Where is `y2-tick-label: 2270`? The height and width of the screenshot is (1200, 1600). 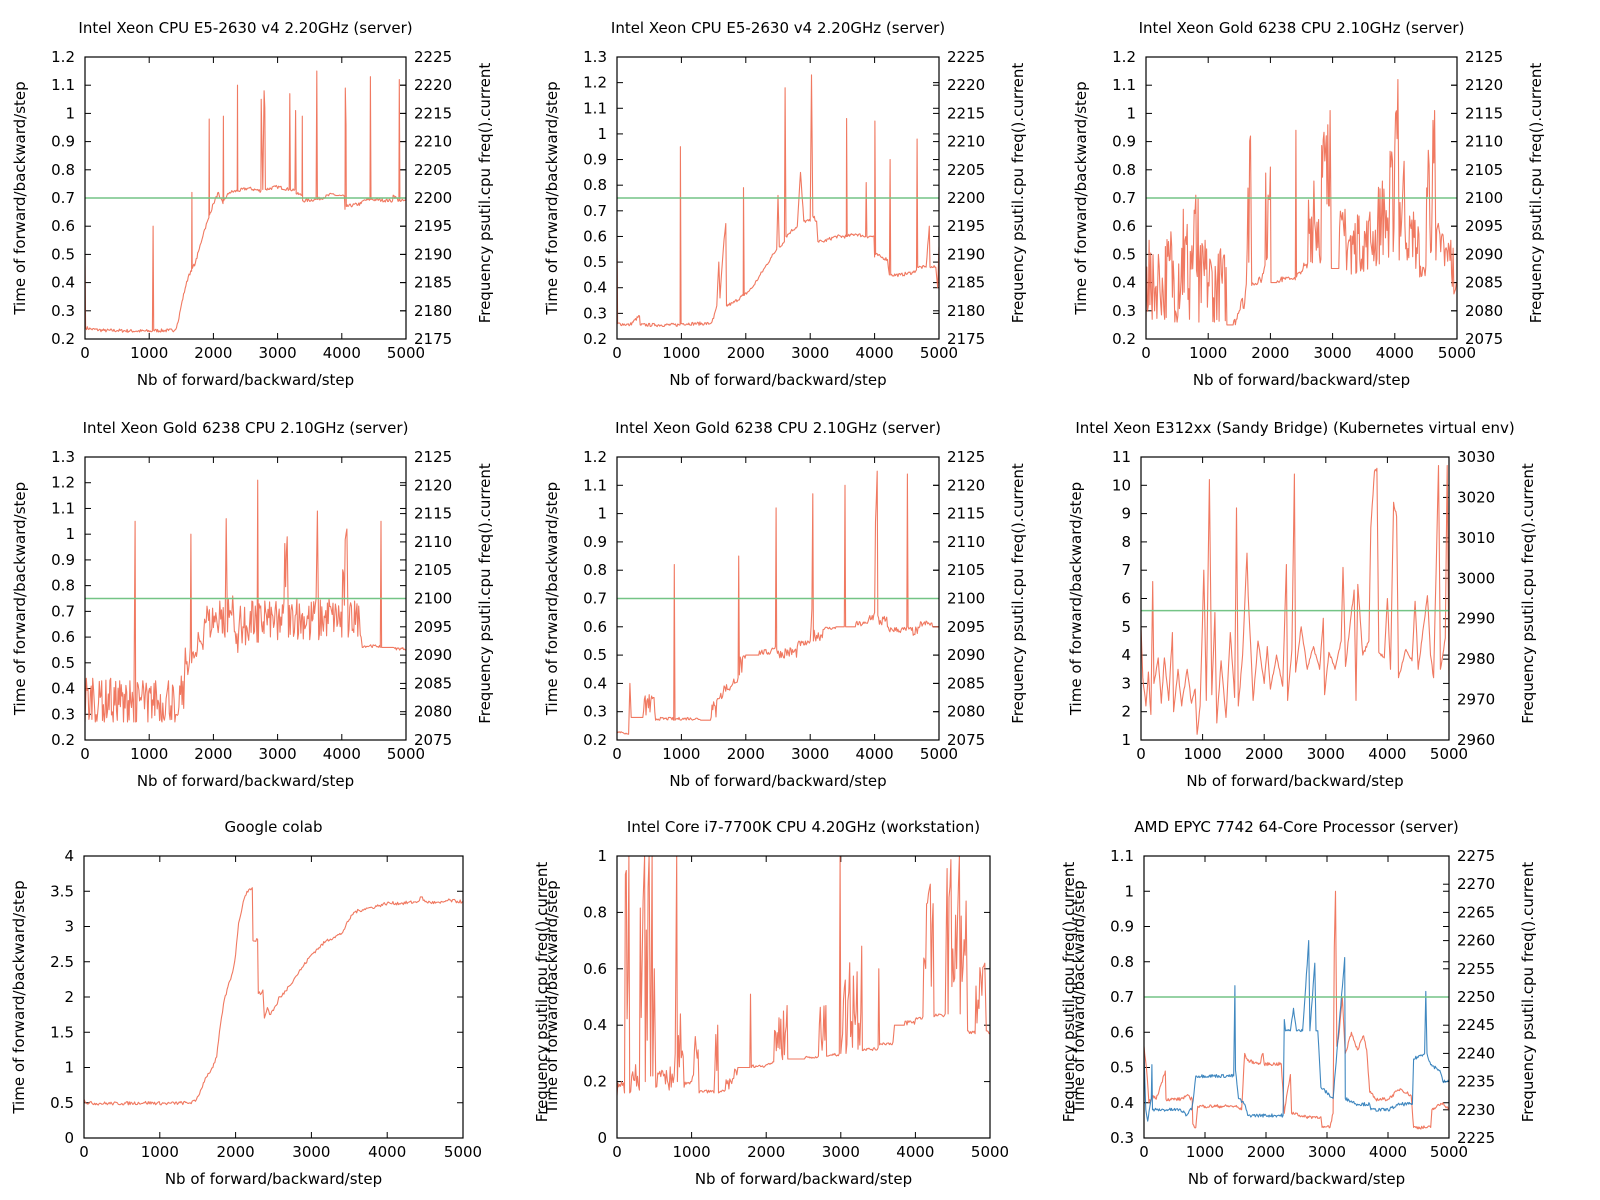
y2-tick-label: 2270 is located at coordinates (1476, 884).